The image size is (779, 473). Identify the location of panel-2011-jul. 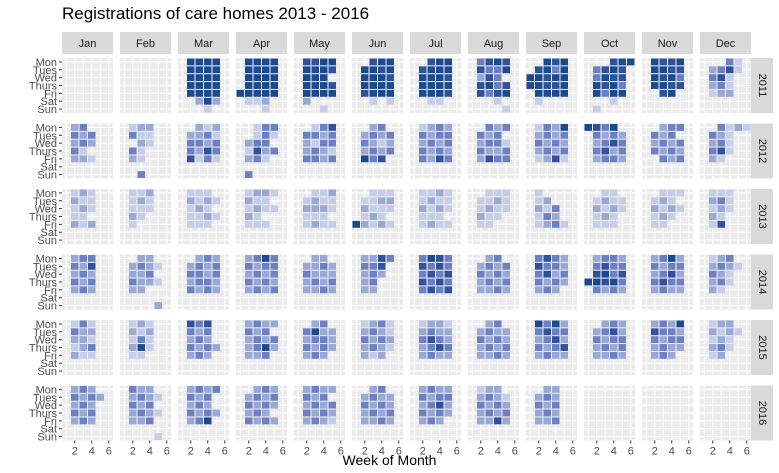
(435, 85).